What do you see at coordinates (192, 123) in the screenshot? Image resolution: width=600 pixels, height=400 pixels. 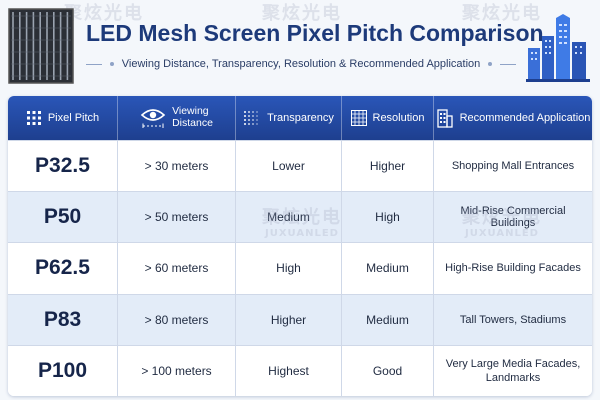 I see `column-label-line2: Distance` at bounding box center [192, 123].